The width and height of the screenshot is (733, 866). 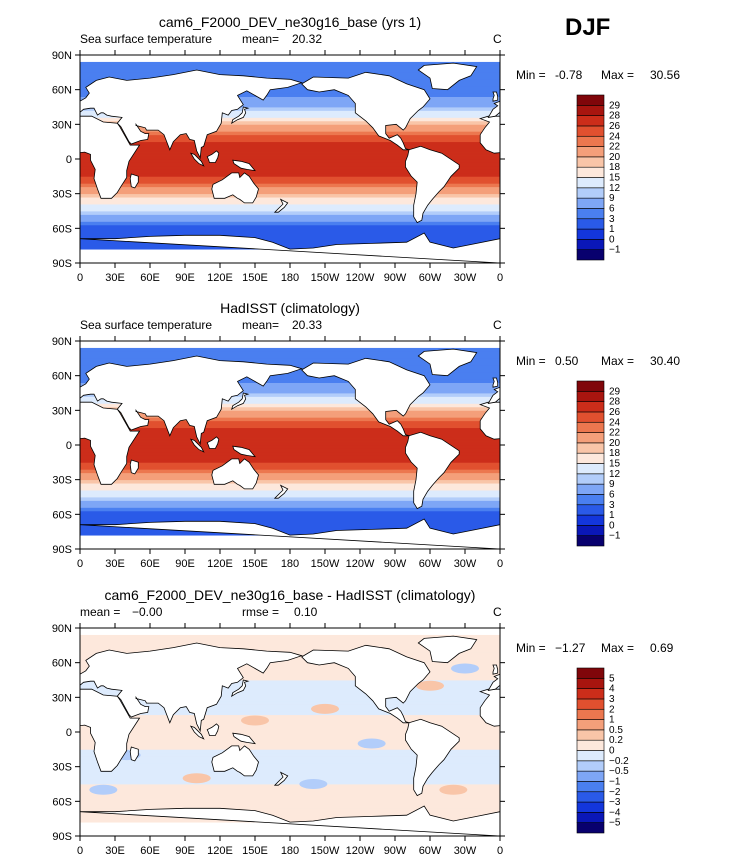 I want to click on y-tick-label: 30S, so click(x=62, y=195).